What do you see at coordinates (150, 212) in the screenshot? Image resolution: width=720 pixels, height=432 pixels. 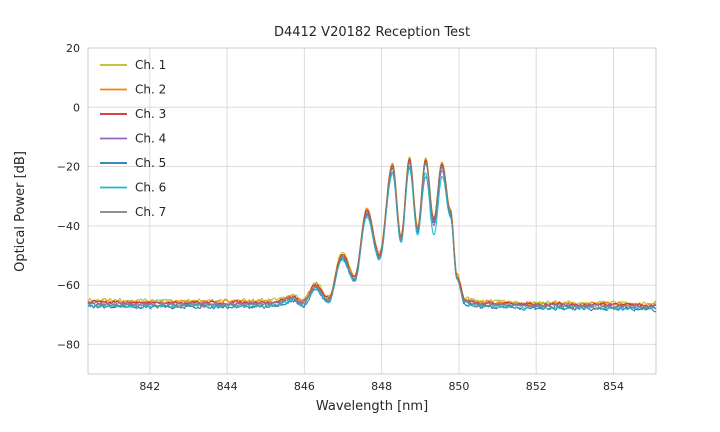 I see `legend-label: Ch. 7` at bounding box center [150, 212].